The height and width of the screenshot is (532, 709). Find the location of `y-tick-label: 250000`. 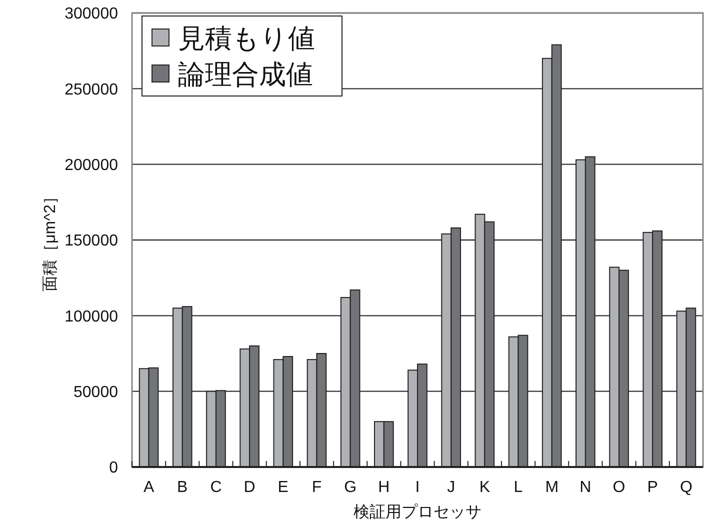

y-tick-label: 250000 is located at coordinates (91, 89).